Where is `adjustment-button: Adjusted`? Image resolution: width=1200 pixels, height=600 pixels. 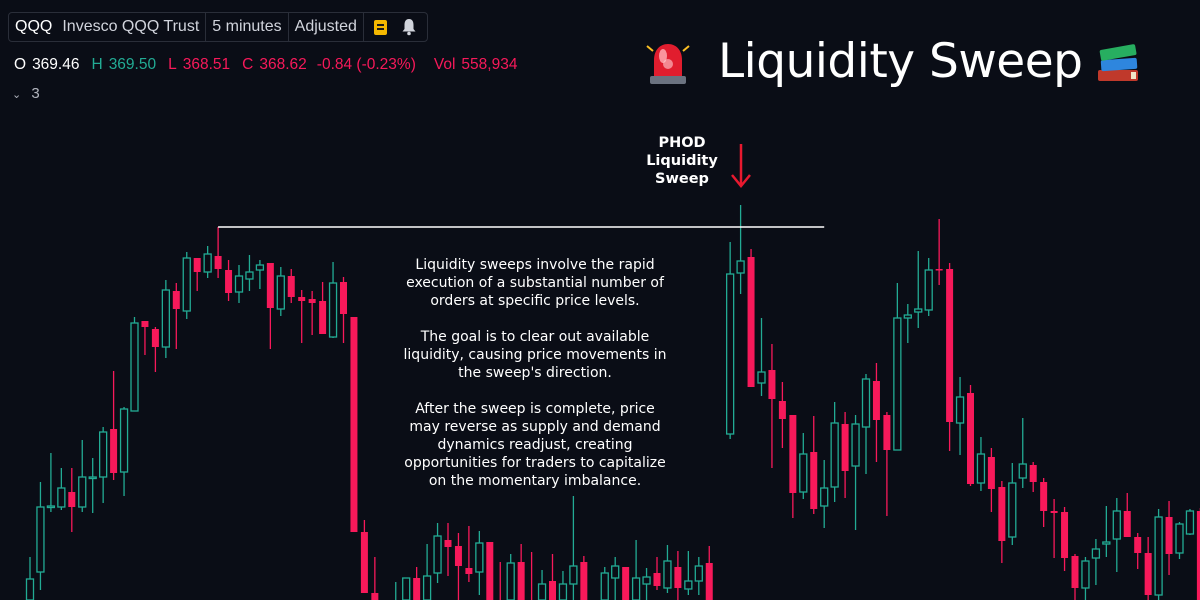 adjustment-button: Adjusted is located at coordinates (326, 27).